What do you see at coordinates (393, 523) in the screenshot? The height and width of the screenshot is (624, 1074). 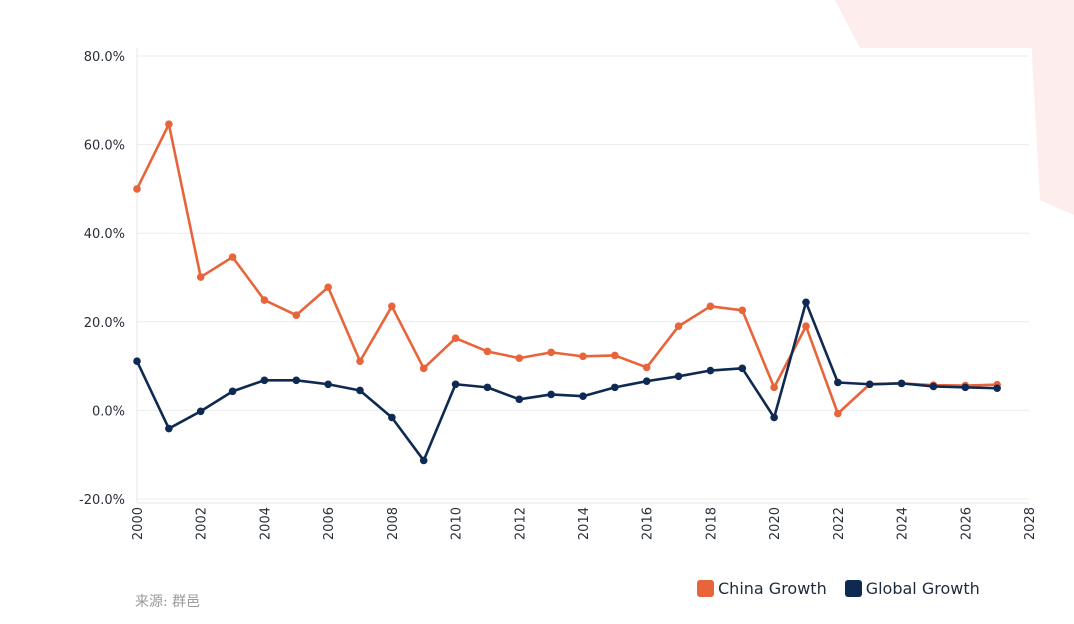 I see `x-tick-label: 2008` at bounding box center [393, 523].